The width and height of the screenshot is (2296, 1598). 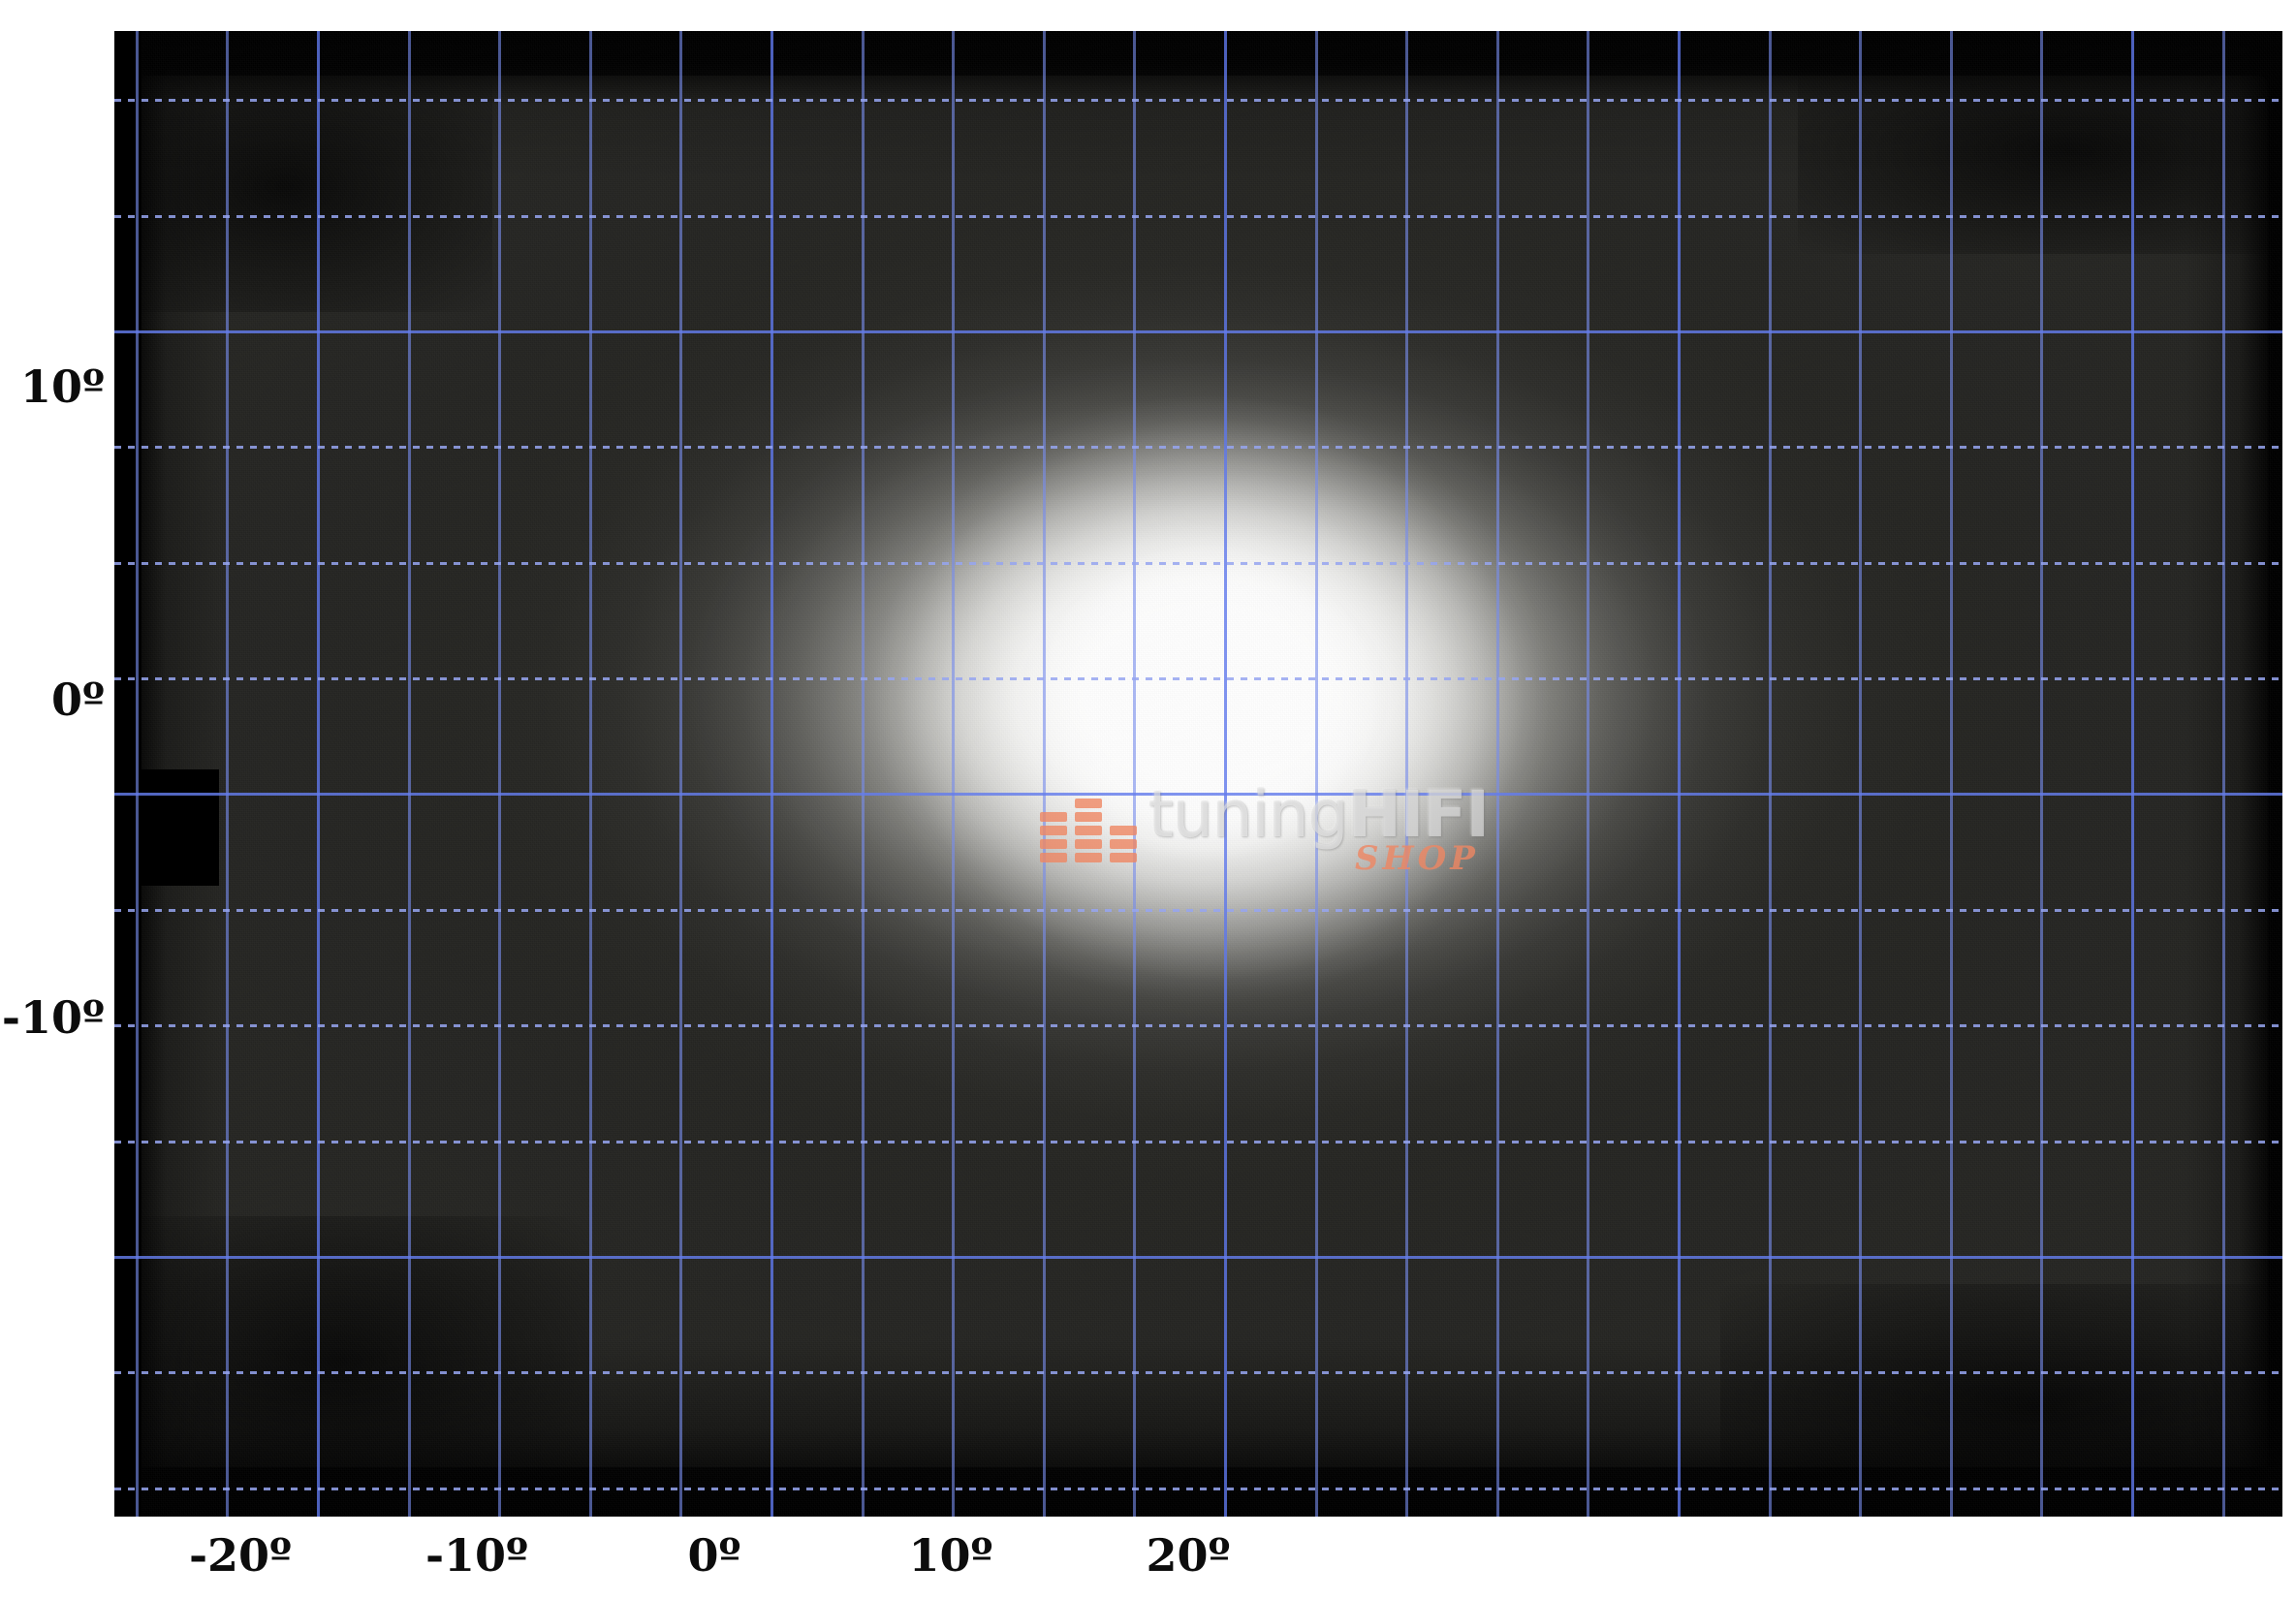 I want to click on x-axis-tick-label: -10º, so click(x=477, y=1555).